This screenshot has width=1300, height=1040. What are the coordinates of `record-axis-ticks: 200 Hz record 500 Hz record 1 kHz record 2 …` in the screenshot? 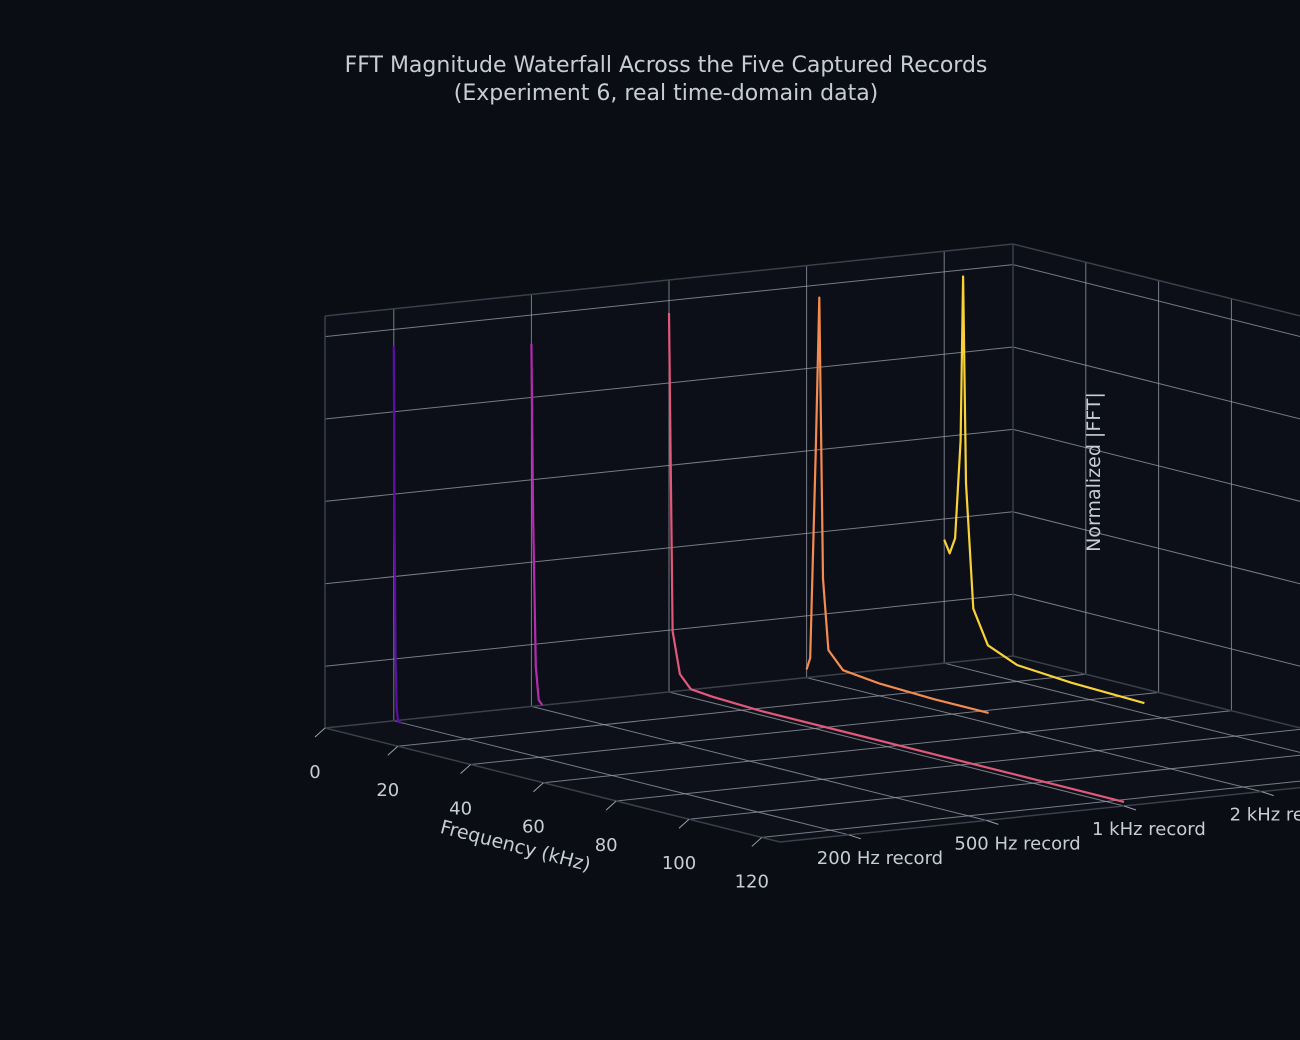 It's located at (1058, 830).